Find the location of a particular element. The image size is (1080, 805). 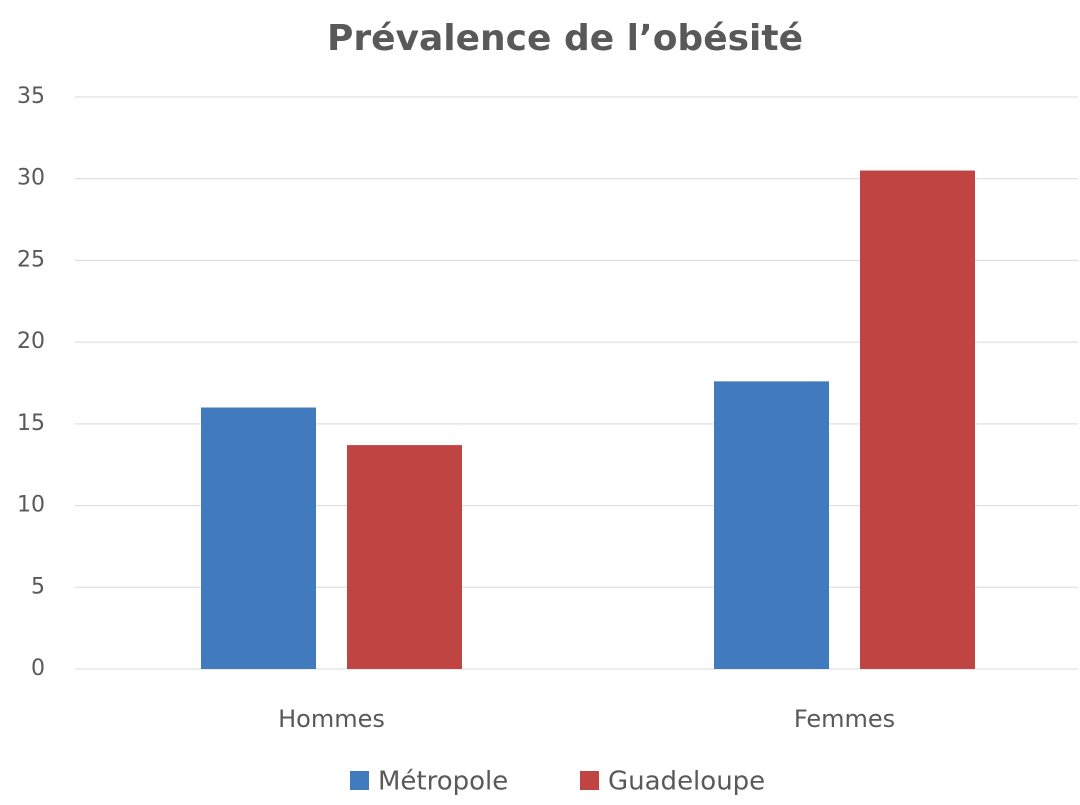

chart-title: Prévalence de l’obésité is located at coordinates (565, 38).